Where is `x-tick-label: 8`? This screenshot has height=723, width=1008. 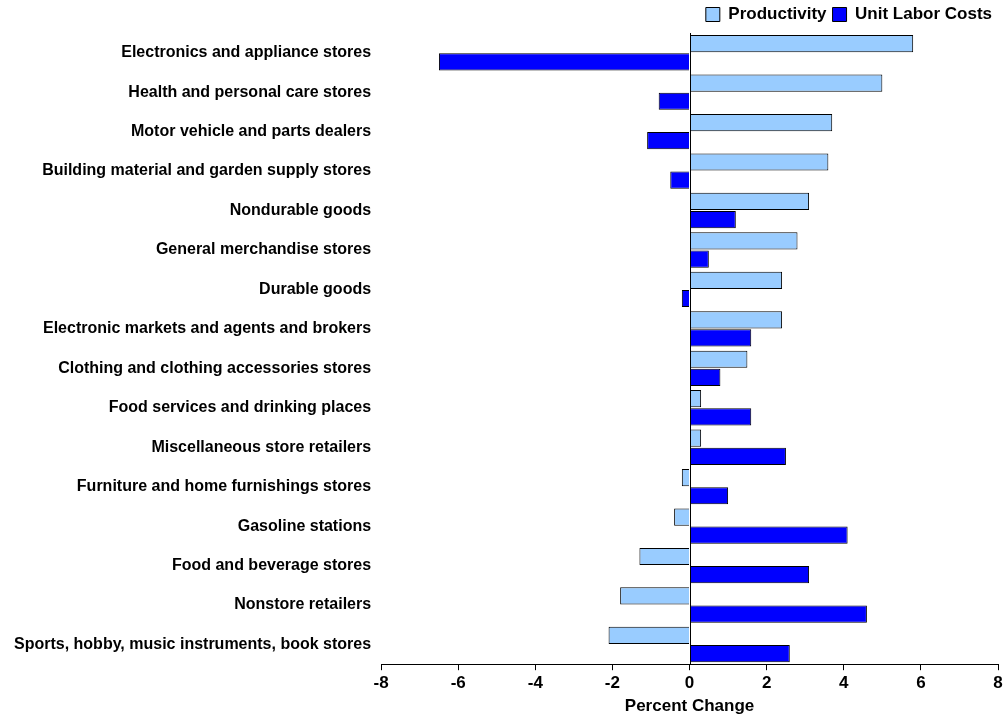 x-tick-label: 8 is located at coordinates (998, 683).